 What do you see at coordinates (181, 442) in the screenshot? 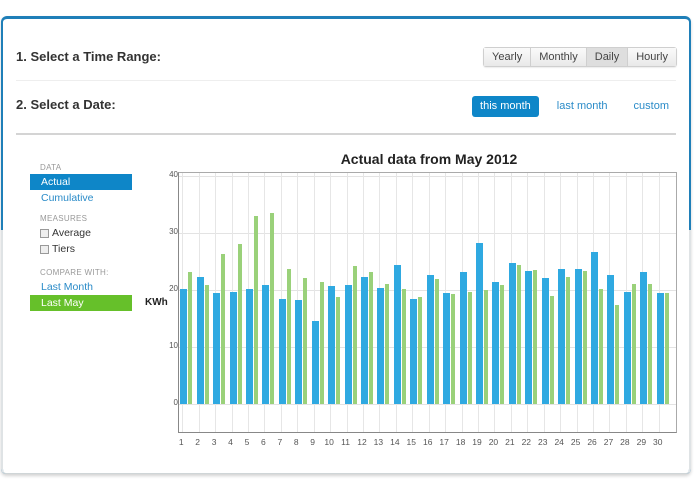
I see `x-tick-label: 1` at bounding box center [181, 442].